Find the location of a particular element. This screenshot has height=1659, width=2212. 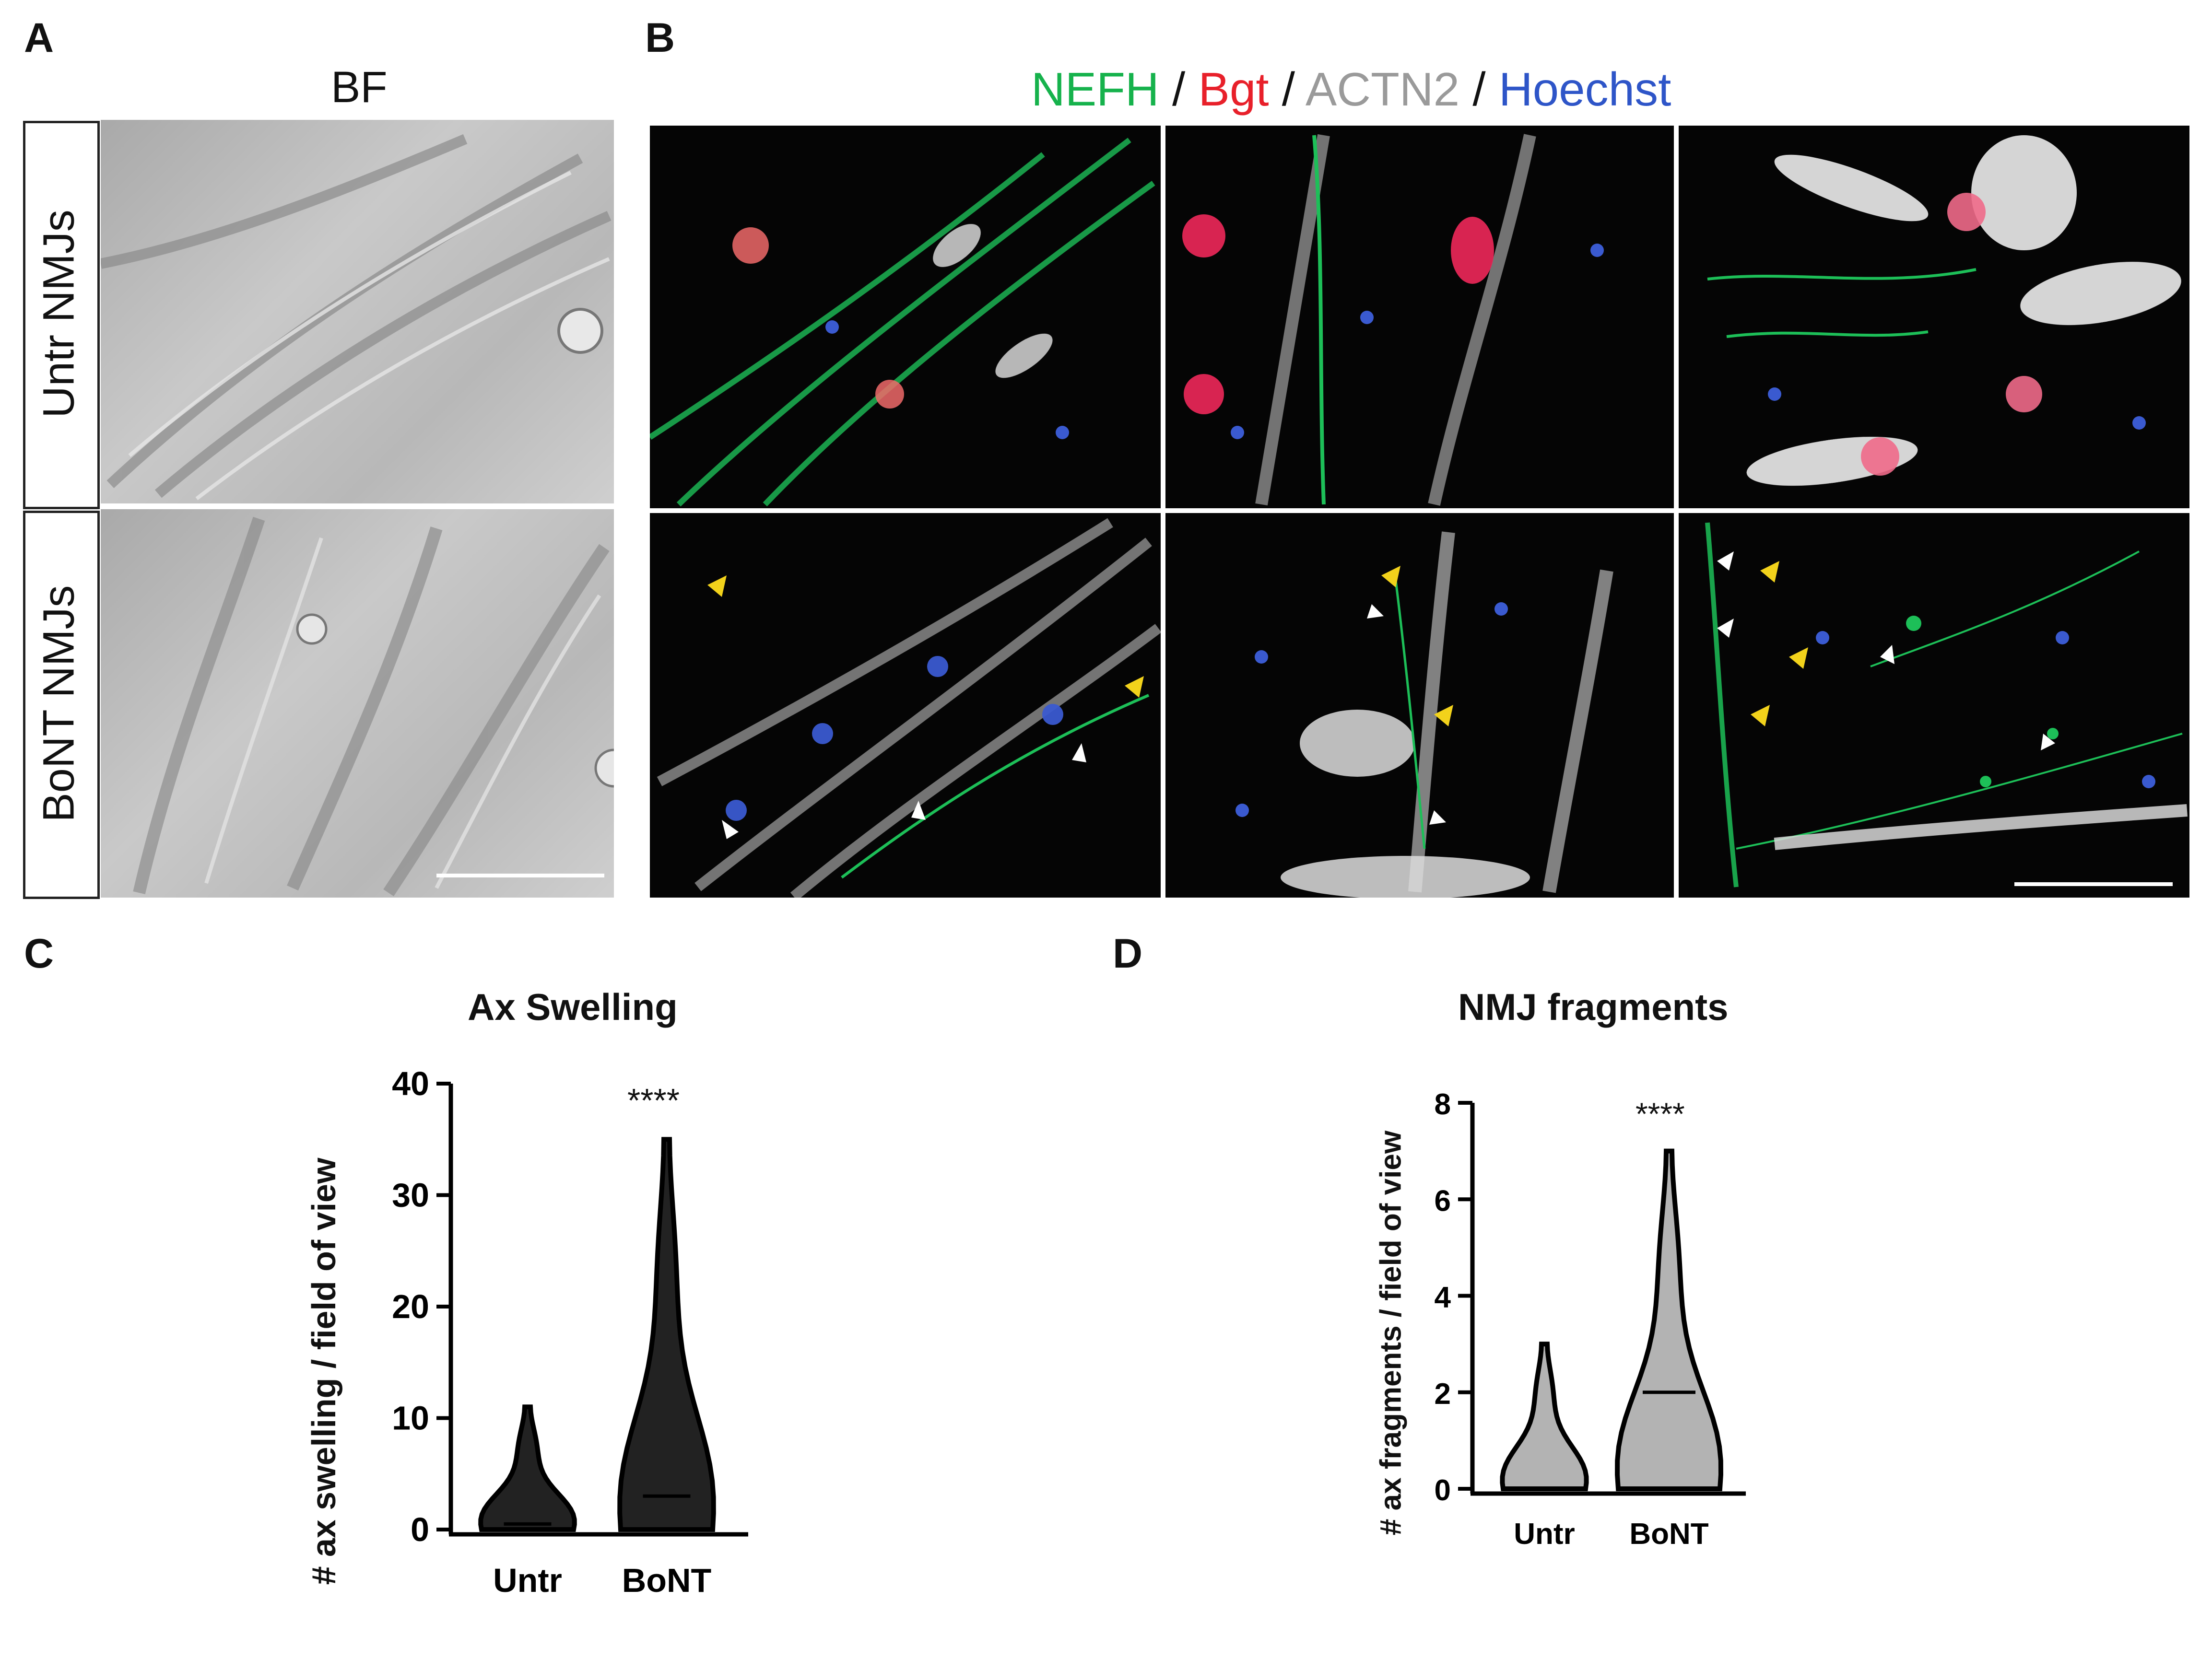

row-label-untr: Untr NMJs is located at coordinates (58, 314).